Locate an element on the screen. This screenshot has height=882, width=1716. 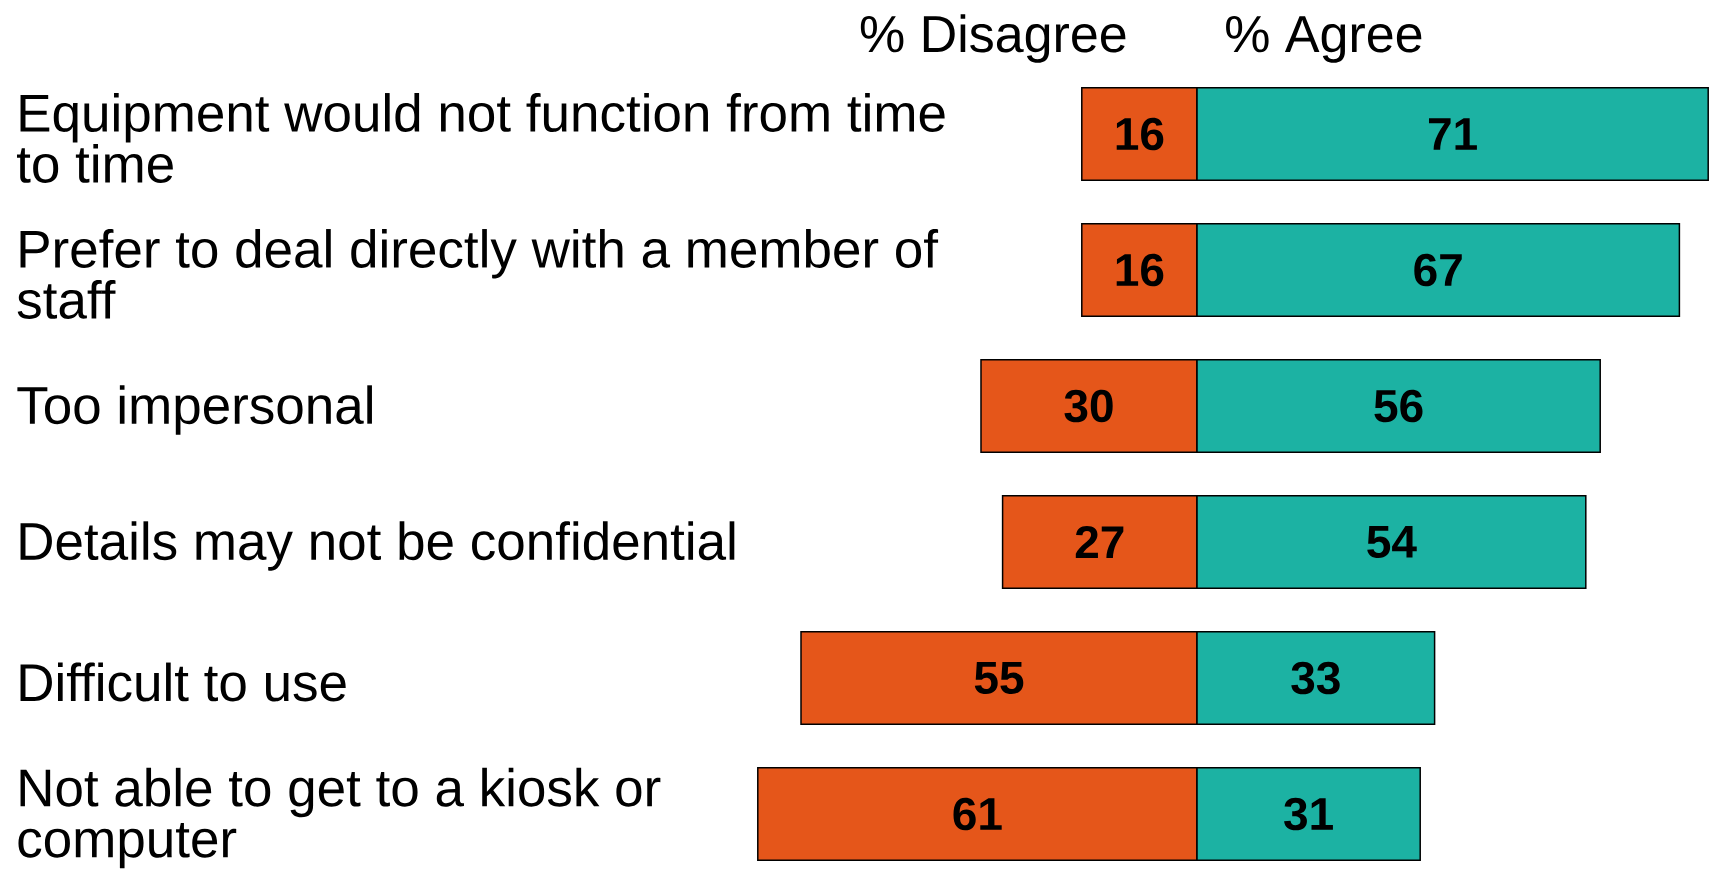
data-label: 71 is located at coordinates (1453, 134).